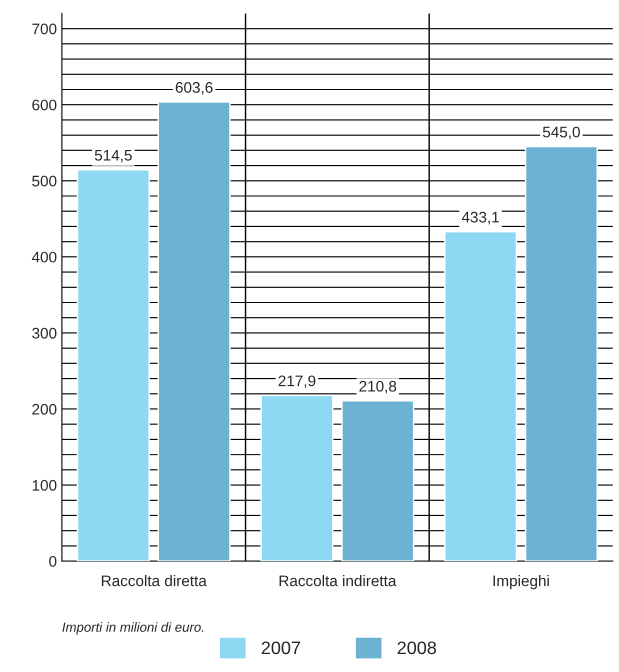 The width and height of the screenshot is (619, 672). What do you see at coordinates (154, 580) in the screenshot?
I see `x-tick-label: Raccolta diretta` at bounding box center [154, 580].